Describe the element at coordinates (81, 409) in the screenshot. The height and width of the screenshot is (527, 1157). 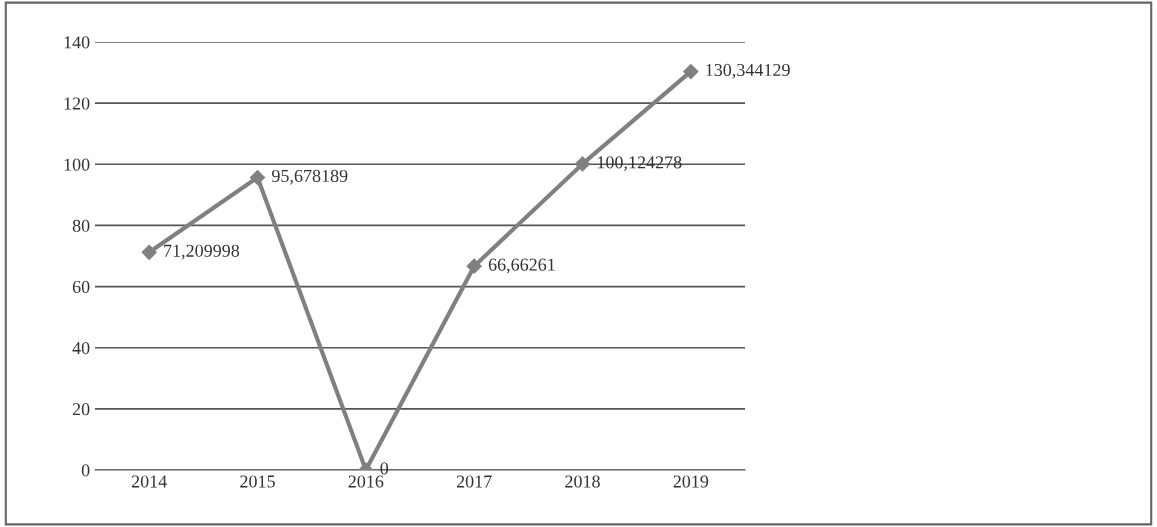
I see `y-tick-label: 20` at that location.